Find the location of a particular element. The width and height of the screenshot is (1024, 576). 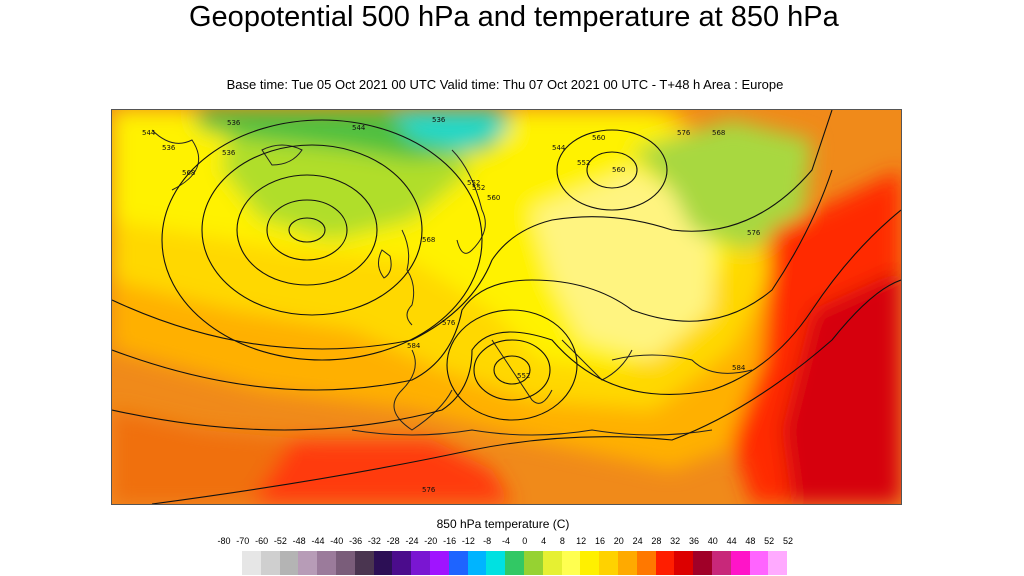

legend-tick-label: -16 is located at coordinates (450, 541).